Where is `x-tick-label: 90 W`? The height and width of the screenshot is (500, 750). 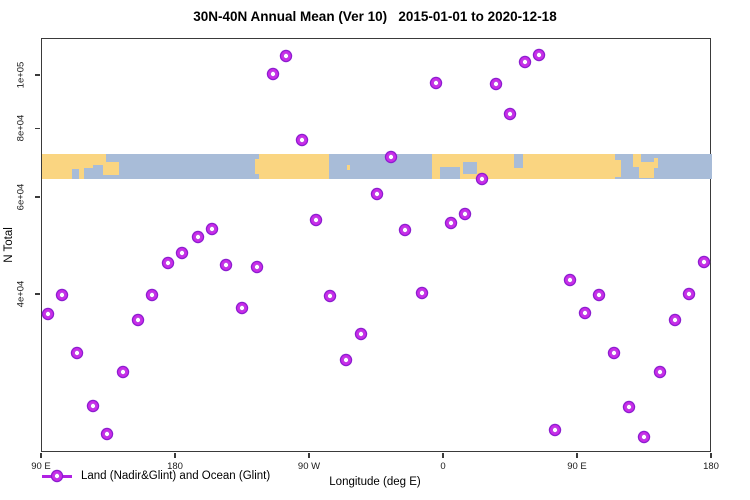 x-tick-label: 90 W is located at coordinates (309, 466).